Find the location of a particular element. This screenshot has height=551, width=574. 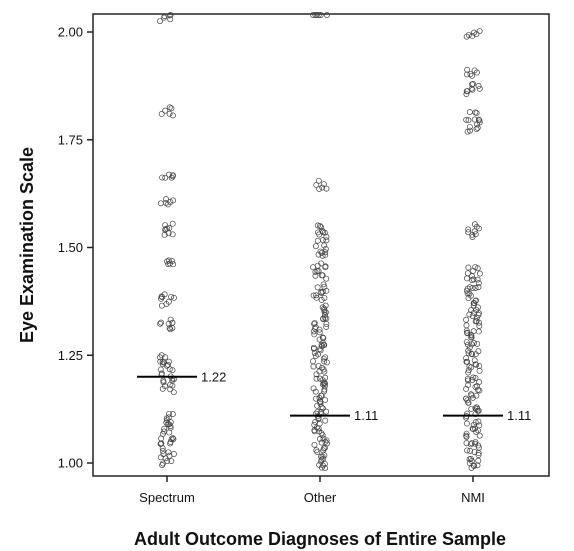

x-tick-label-nmi: NMI is located at coordinates (473, 497).